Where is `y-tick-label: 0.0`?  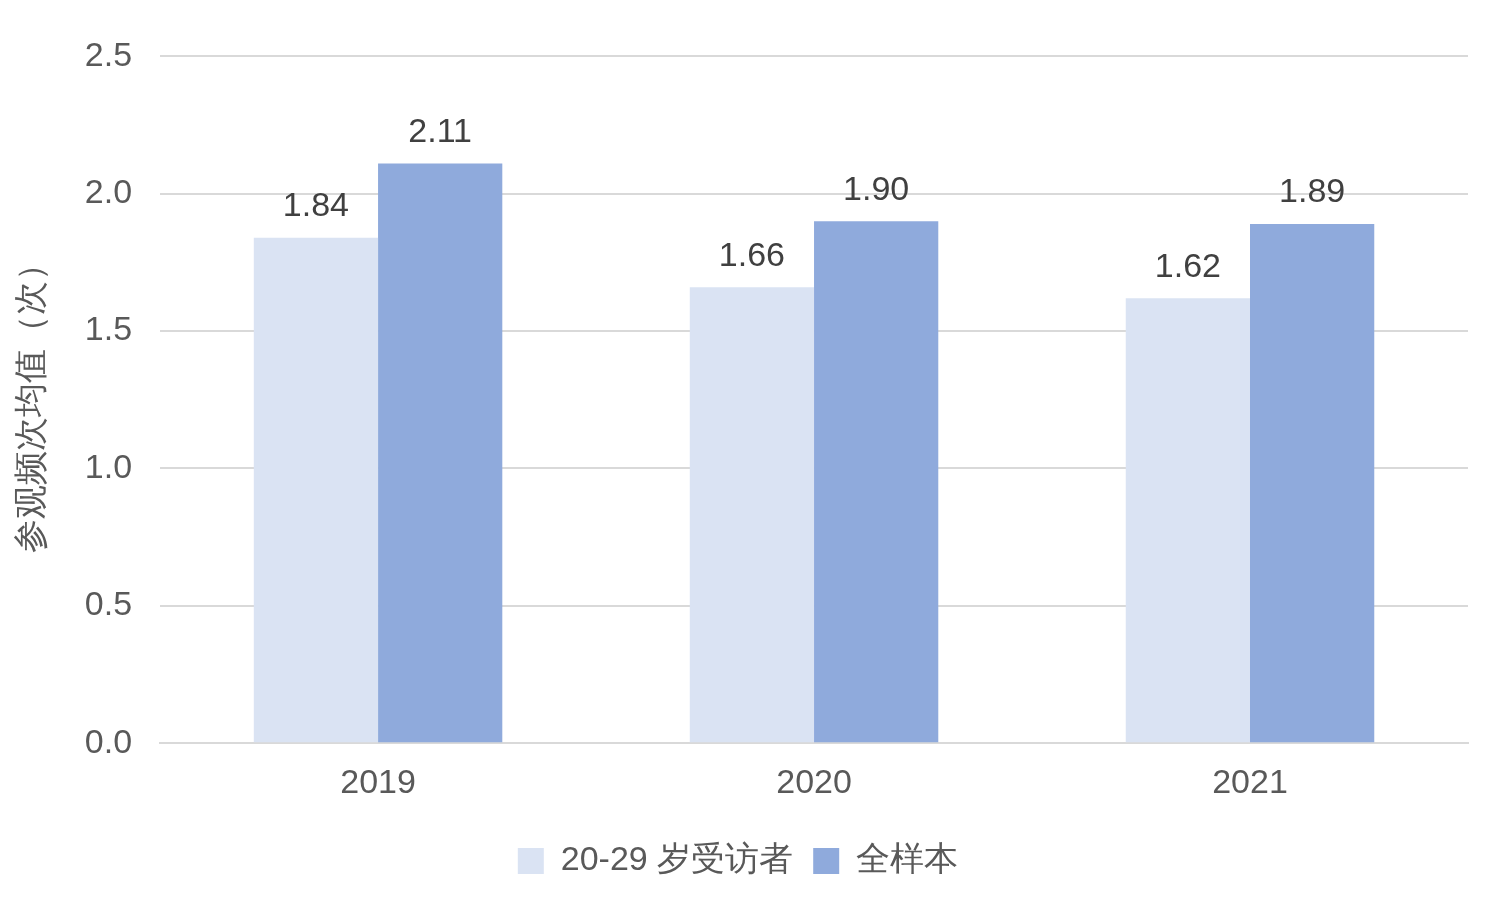 y-tick-label: 0.0 is located at coordinates (108, 740).